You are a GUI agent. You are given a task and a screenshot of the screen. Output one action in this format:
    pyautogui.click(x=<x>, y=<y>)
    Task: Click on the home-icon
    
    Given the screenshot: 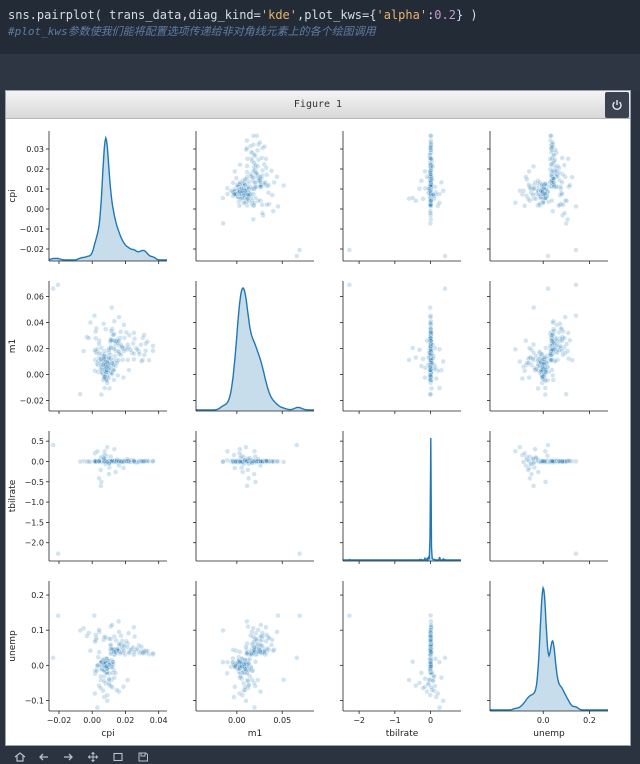 What is the action you would take?
    pyautogui.click(x=20, y=757)
    